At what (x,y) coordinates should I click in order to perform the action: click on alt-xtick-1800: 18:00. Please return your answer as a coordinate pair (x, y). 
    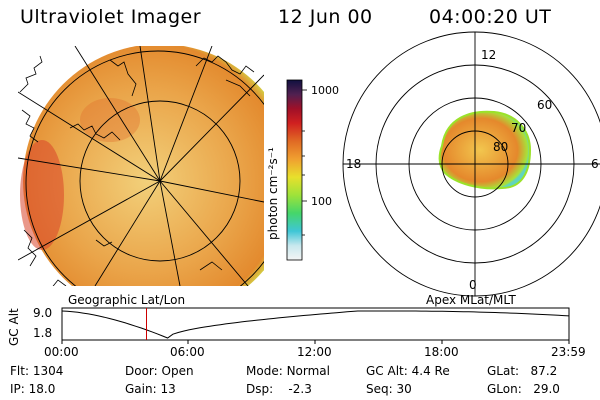
    Looking at the image, I should click on (441, 352).